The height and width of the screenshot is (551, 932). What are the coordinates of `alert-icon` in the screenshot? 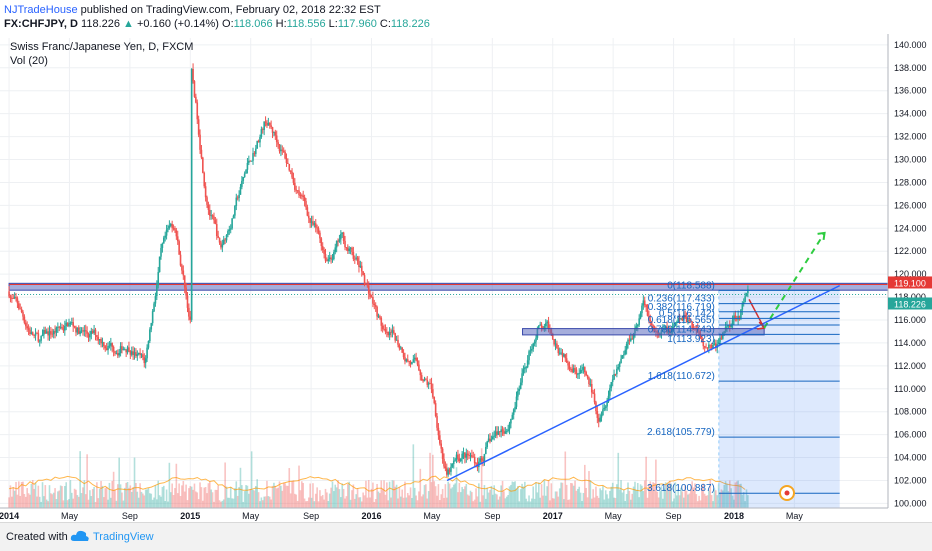 It's located at (787, 493).